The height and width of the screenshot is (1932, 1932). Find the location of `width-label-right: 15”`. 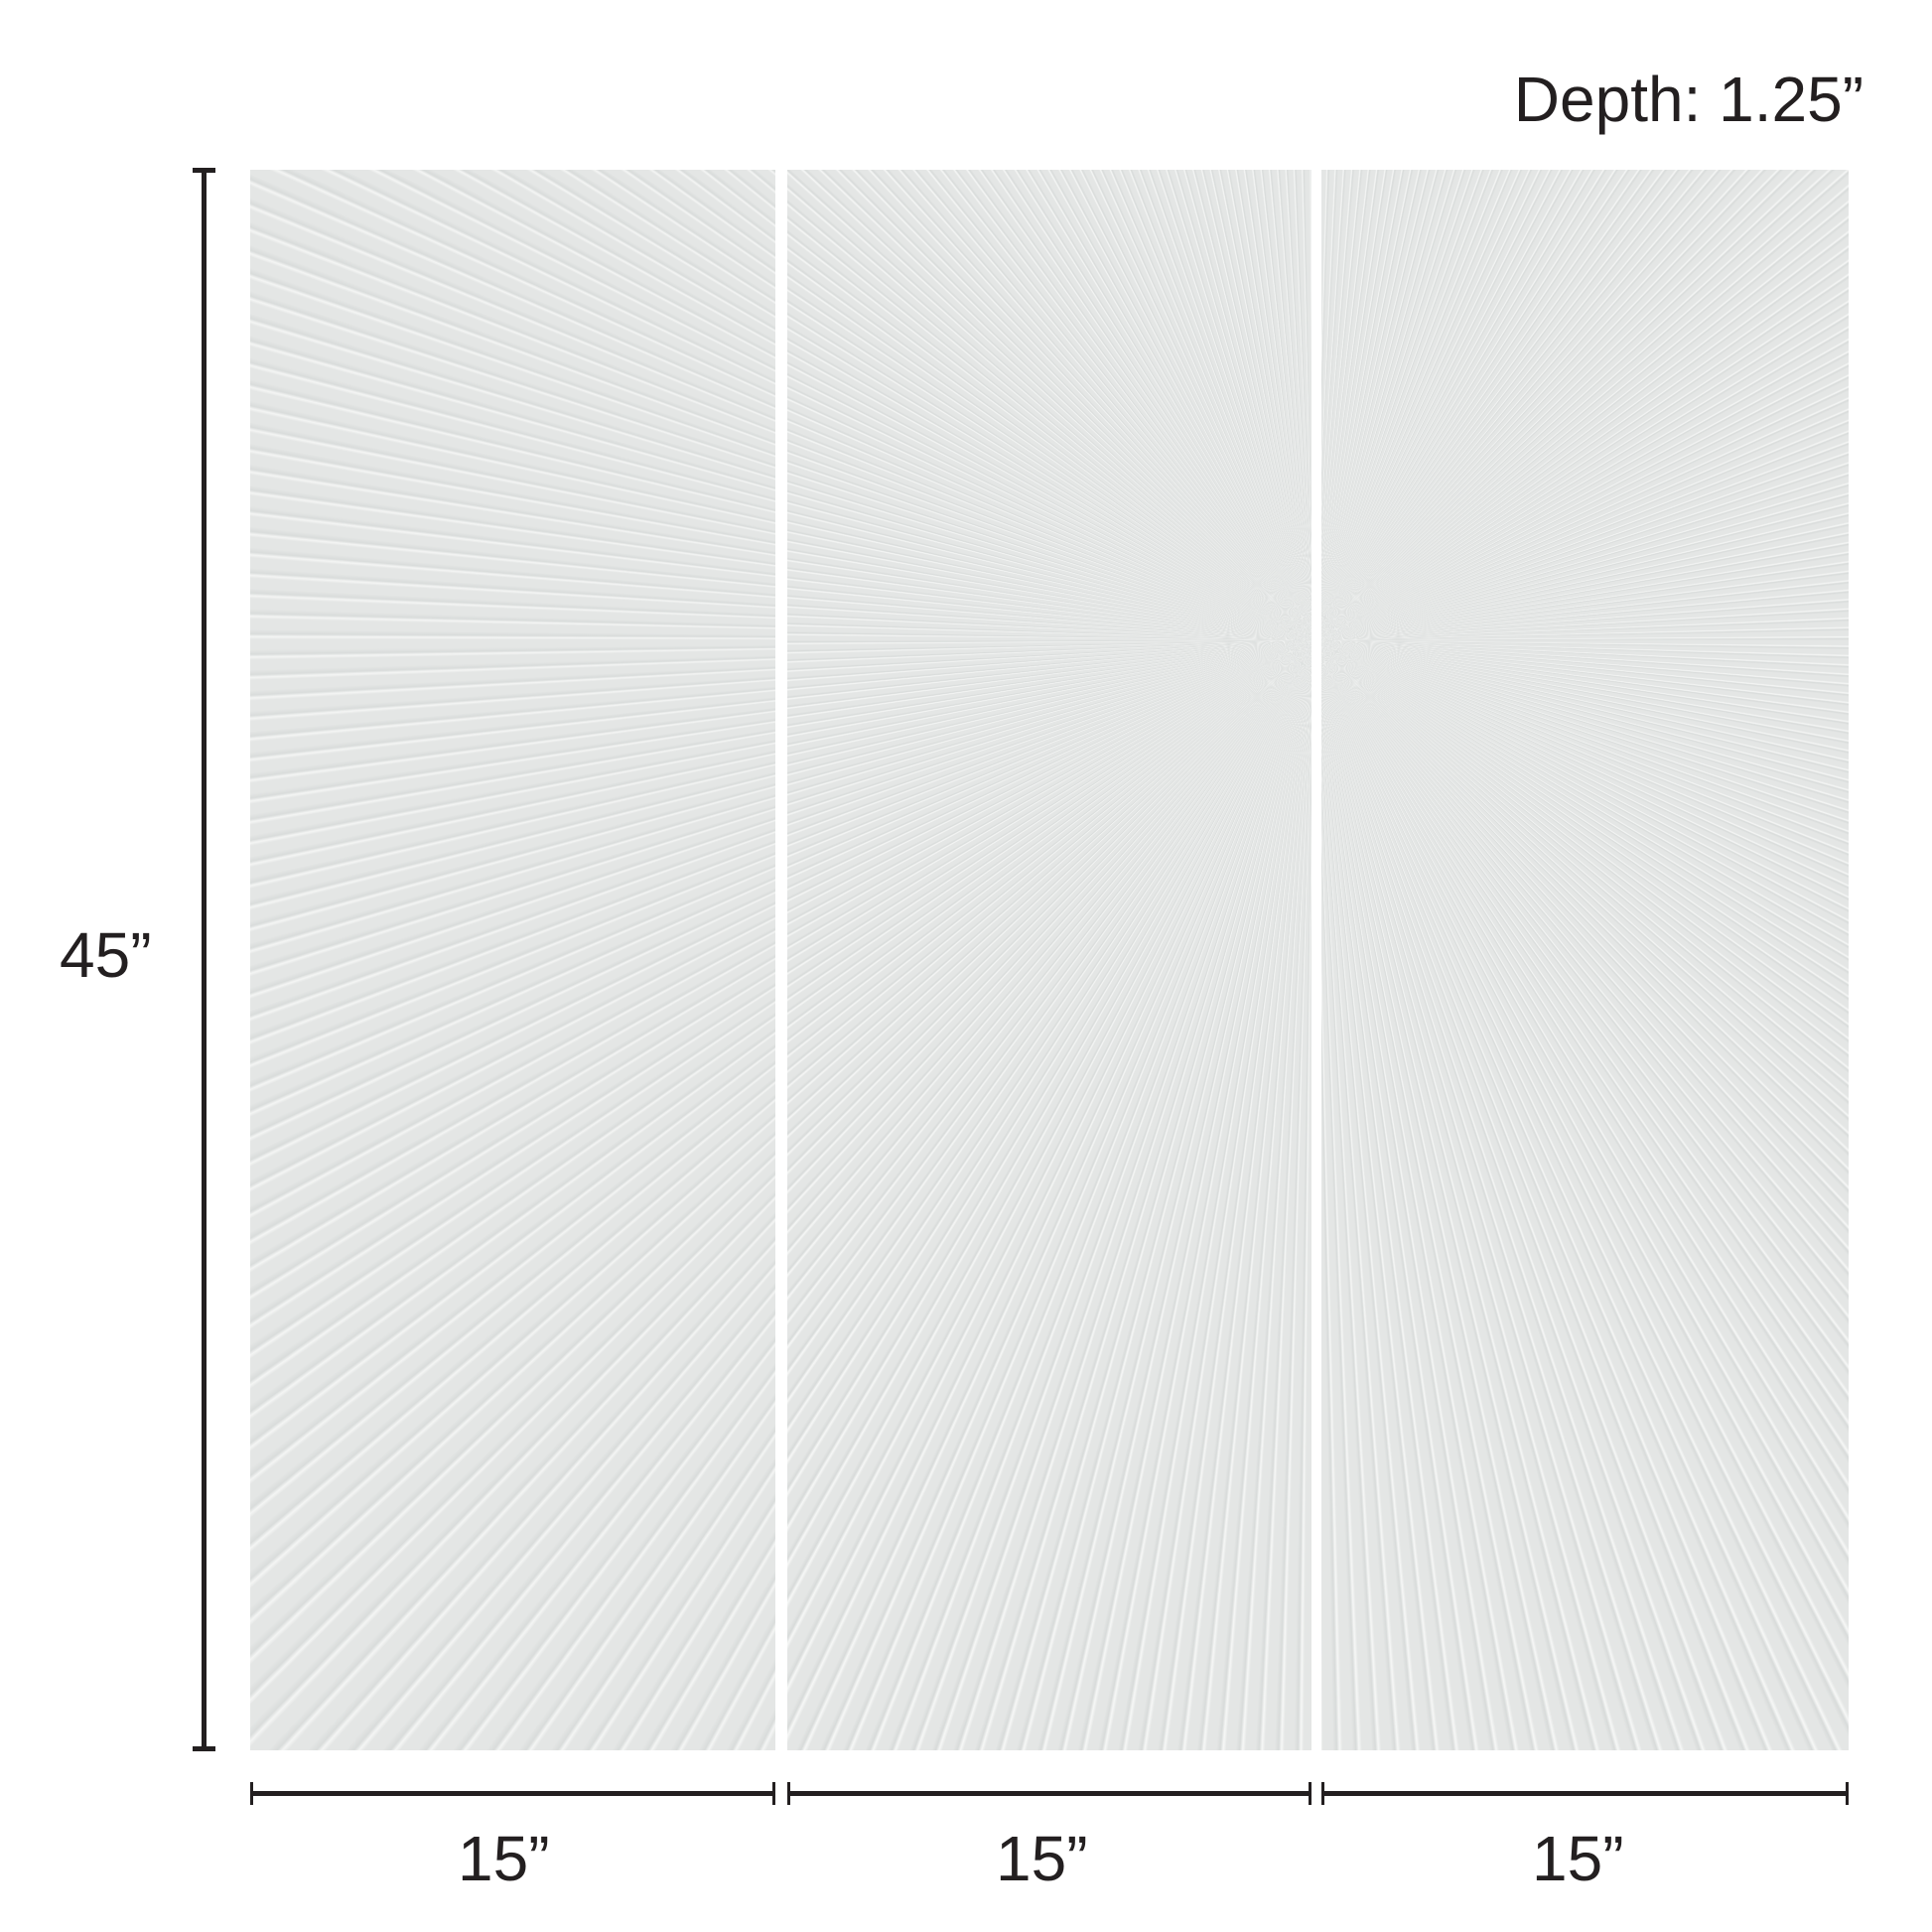

width-label-right: 15” is located at coordinates (1578, 1859).